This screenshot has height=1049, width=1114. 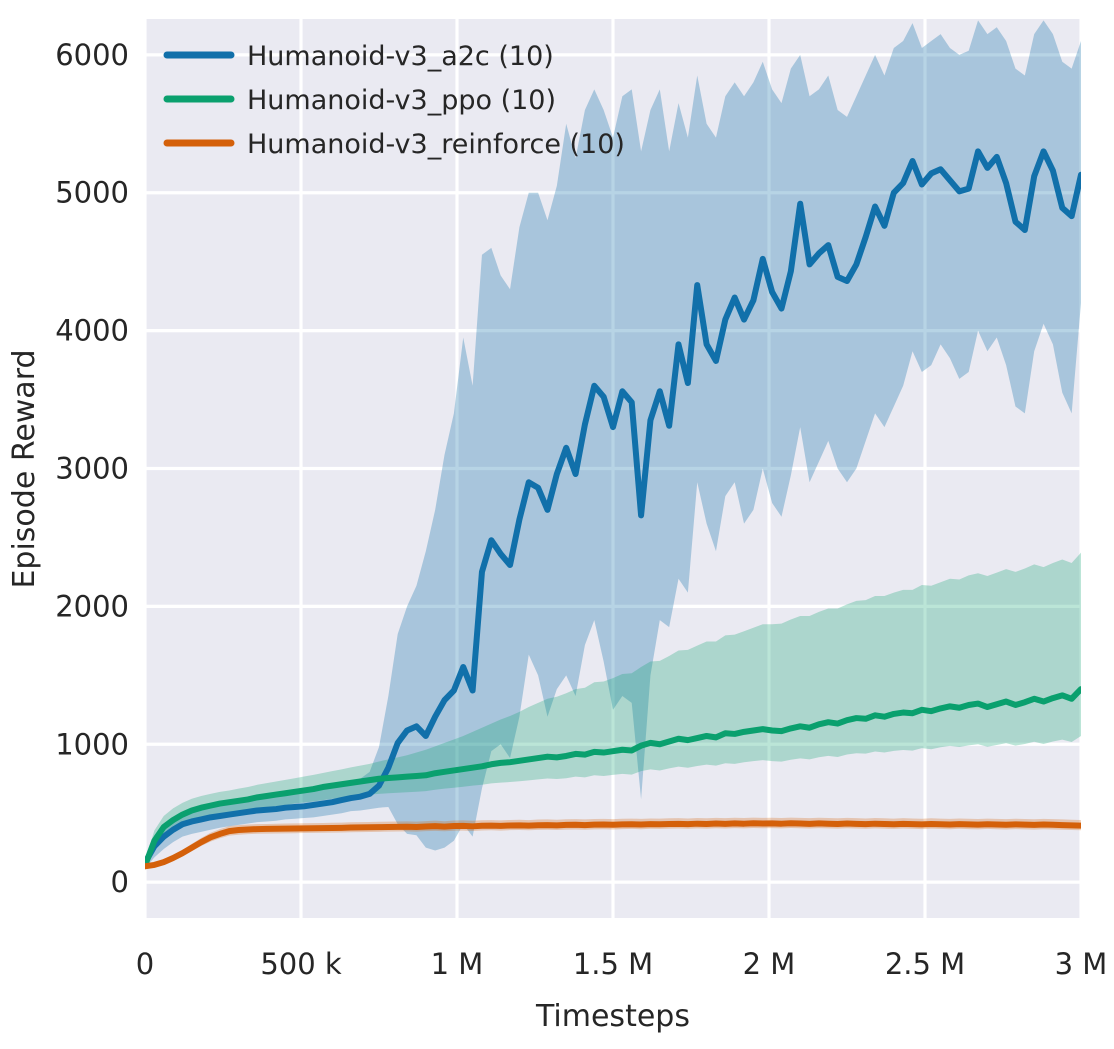 What do you see at coordinates (92, 193) in the screenshot?
I see `y-tick-label: 5000` at bounding box center [92, 193].